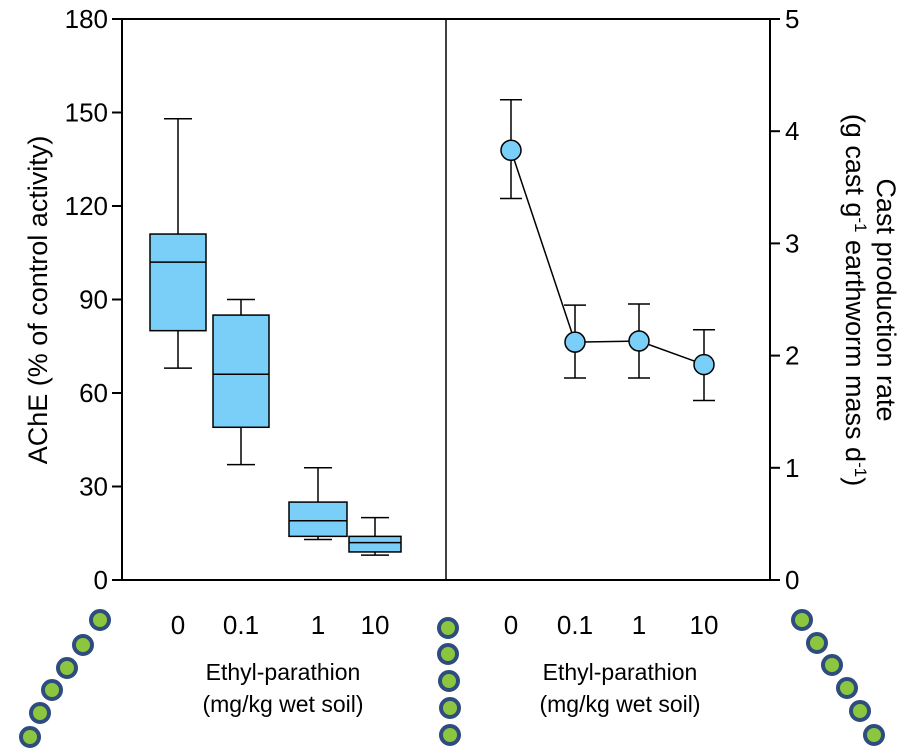  Describe the element at coordinates (792, 131) in the screenshot. I see `right-y-tick-label: 4` at that location.